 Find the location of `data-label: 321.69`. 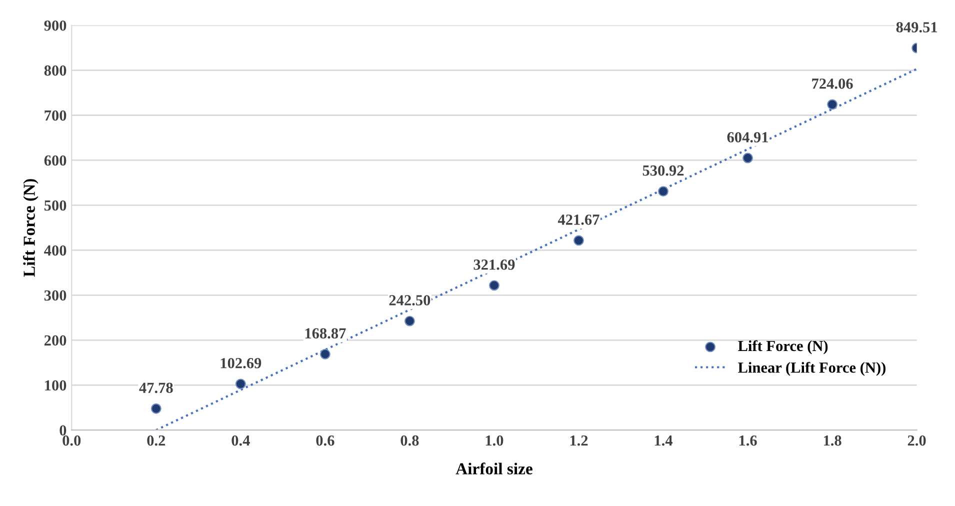

data-label: 321.69 is located at coordinates (494, 265).